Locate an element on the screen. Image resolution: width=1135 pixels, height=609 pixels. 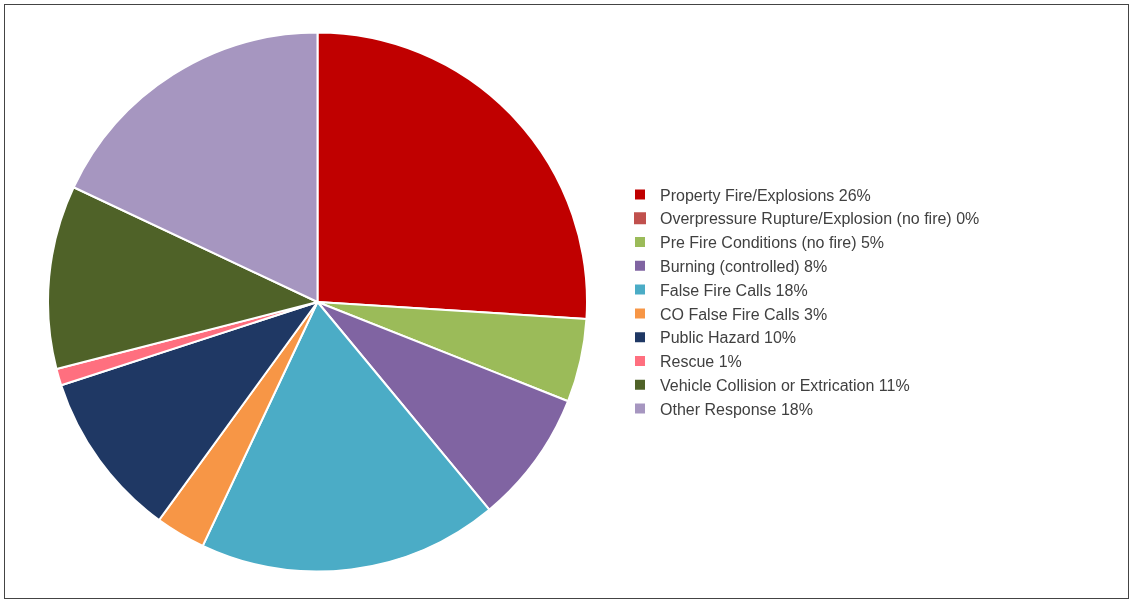
legend-label: Overpressure Rupture/Explosion (no fire) 0% is located at coordinates (820, 219).